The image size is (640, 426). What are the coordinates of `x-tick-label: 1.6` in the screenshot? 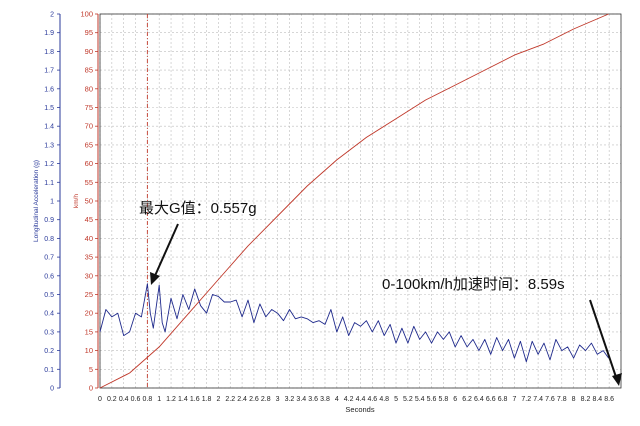 It's located at (195, 399).